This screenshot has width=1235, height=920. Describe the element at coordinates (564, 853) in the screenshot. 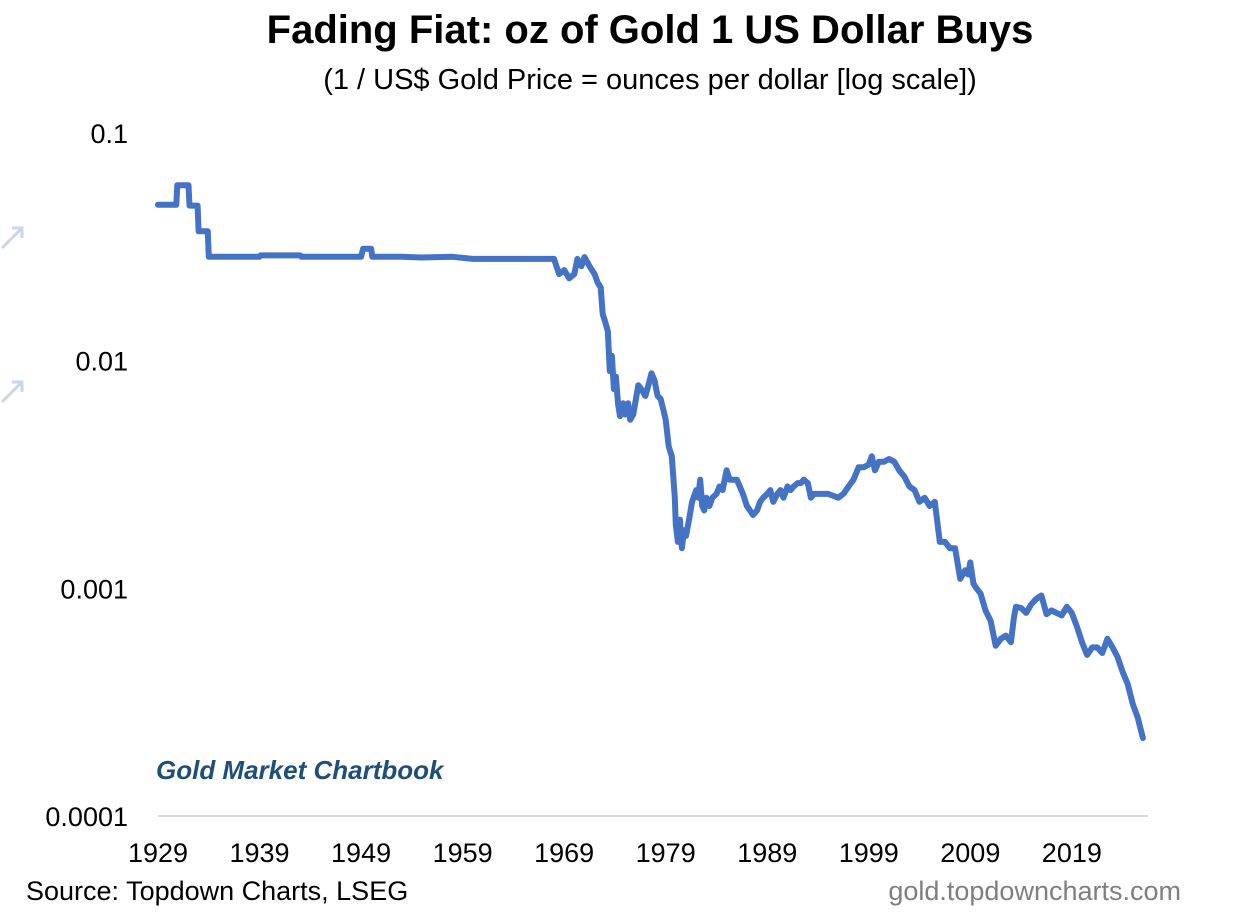

I see `x-tick-label: 1969` at that location.